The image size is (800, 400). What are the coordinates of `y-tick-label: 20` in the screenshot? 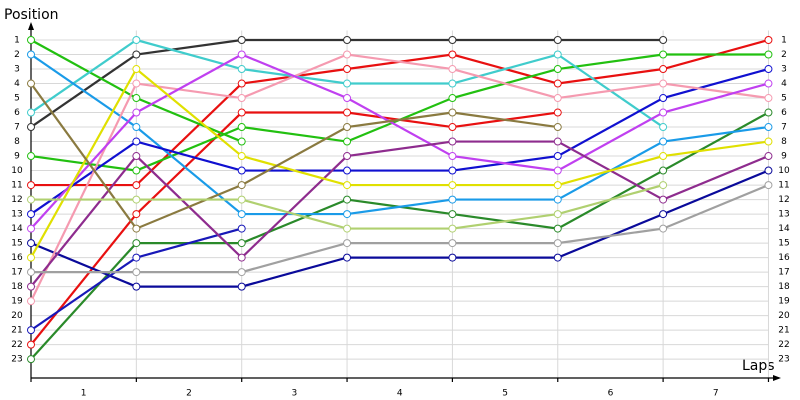 It's located at (17, 316).